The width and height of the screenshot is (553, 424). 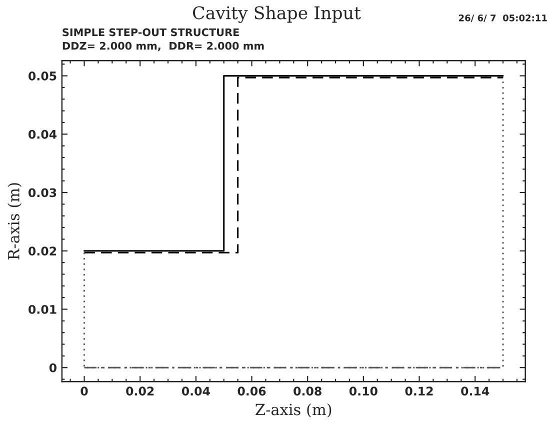 What do you see at coordinates (502, 18) in the screenshot?
I see `text: 26/ 6/ 7 05:02:11` at bounding box center [502, 18].